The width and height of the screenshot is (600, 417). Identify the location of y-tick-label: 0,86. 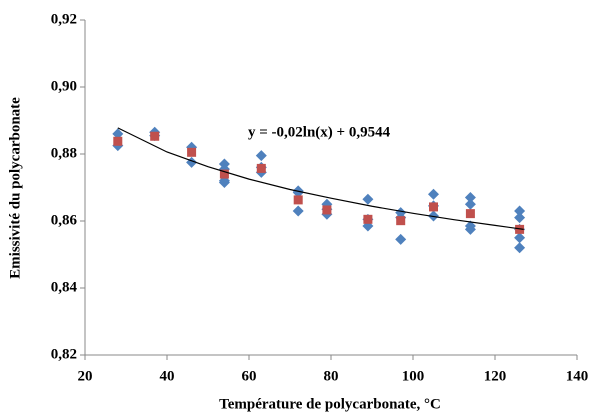
(64, 220).